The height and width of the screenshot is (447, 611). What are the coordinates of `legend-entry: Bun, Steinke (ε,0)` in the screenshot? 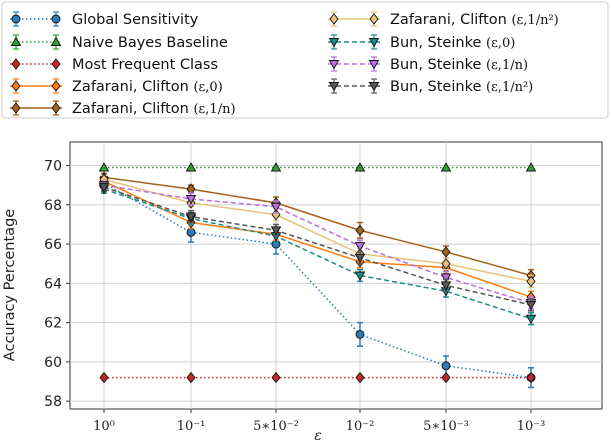 It's located at (421, 42).